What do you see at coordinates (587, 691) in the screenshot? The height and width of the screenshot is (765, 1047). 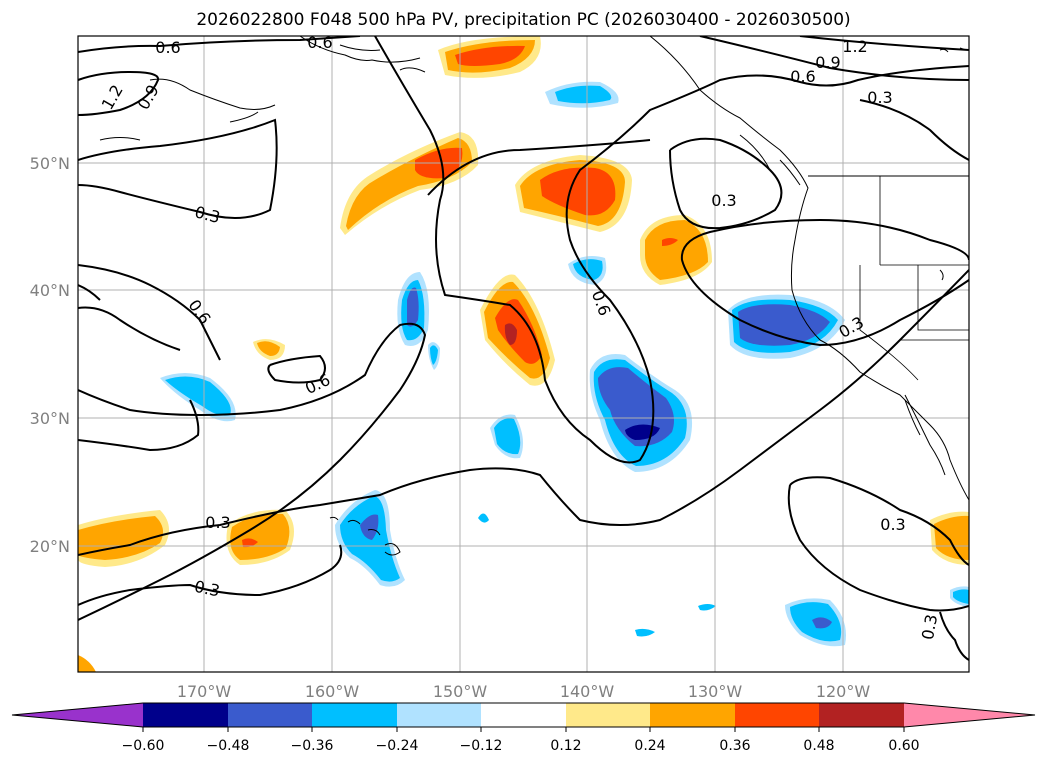 I see `lon-label-140w: 140°W` at bounding box center [587, 691].